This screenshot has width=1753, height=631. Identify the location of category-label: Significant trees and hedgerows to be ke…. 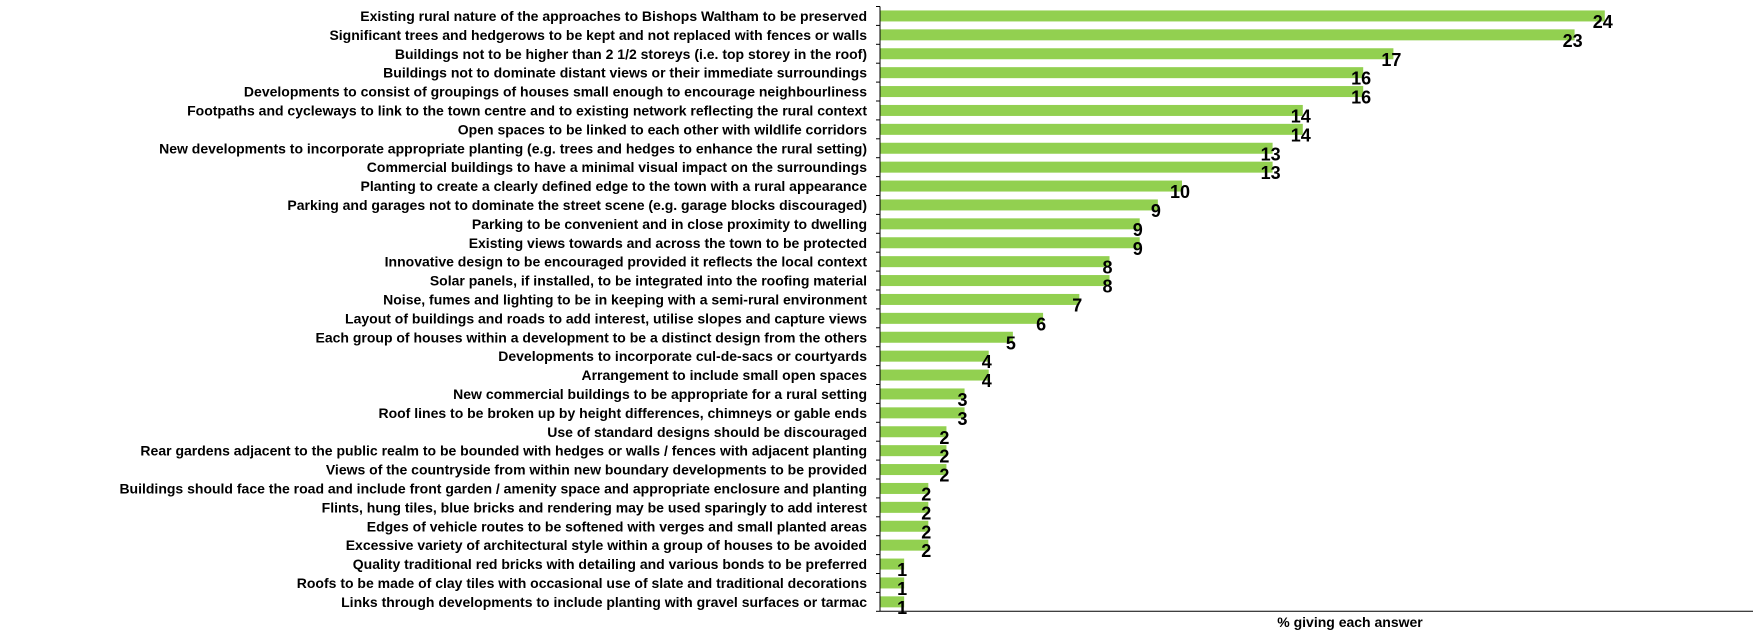
(598, 35).